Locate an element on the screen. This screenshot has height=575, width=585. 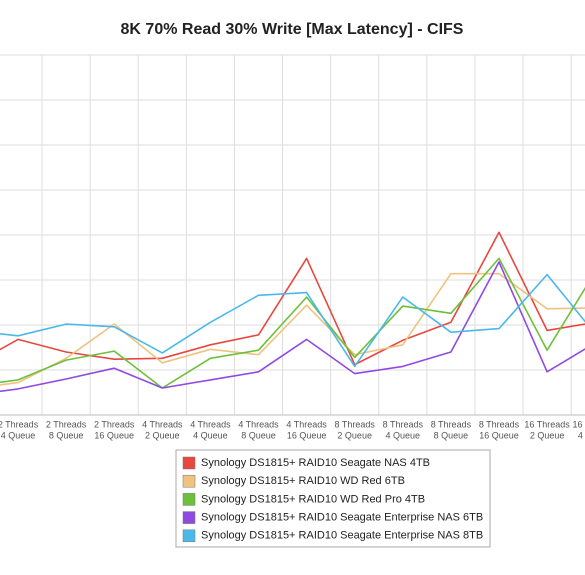
legend-box is located at coordinates (333, 498).